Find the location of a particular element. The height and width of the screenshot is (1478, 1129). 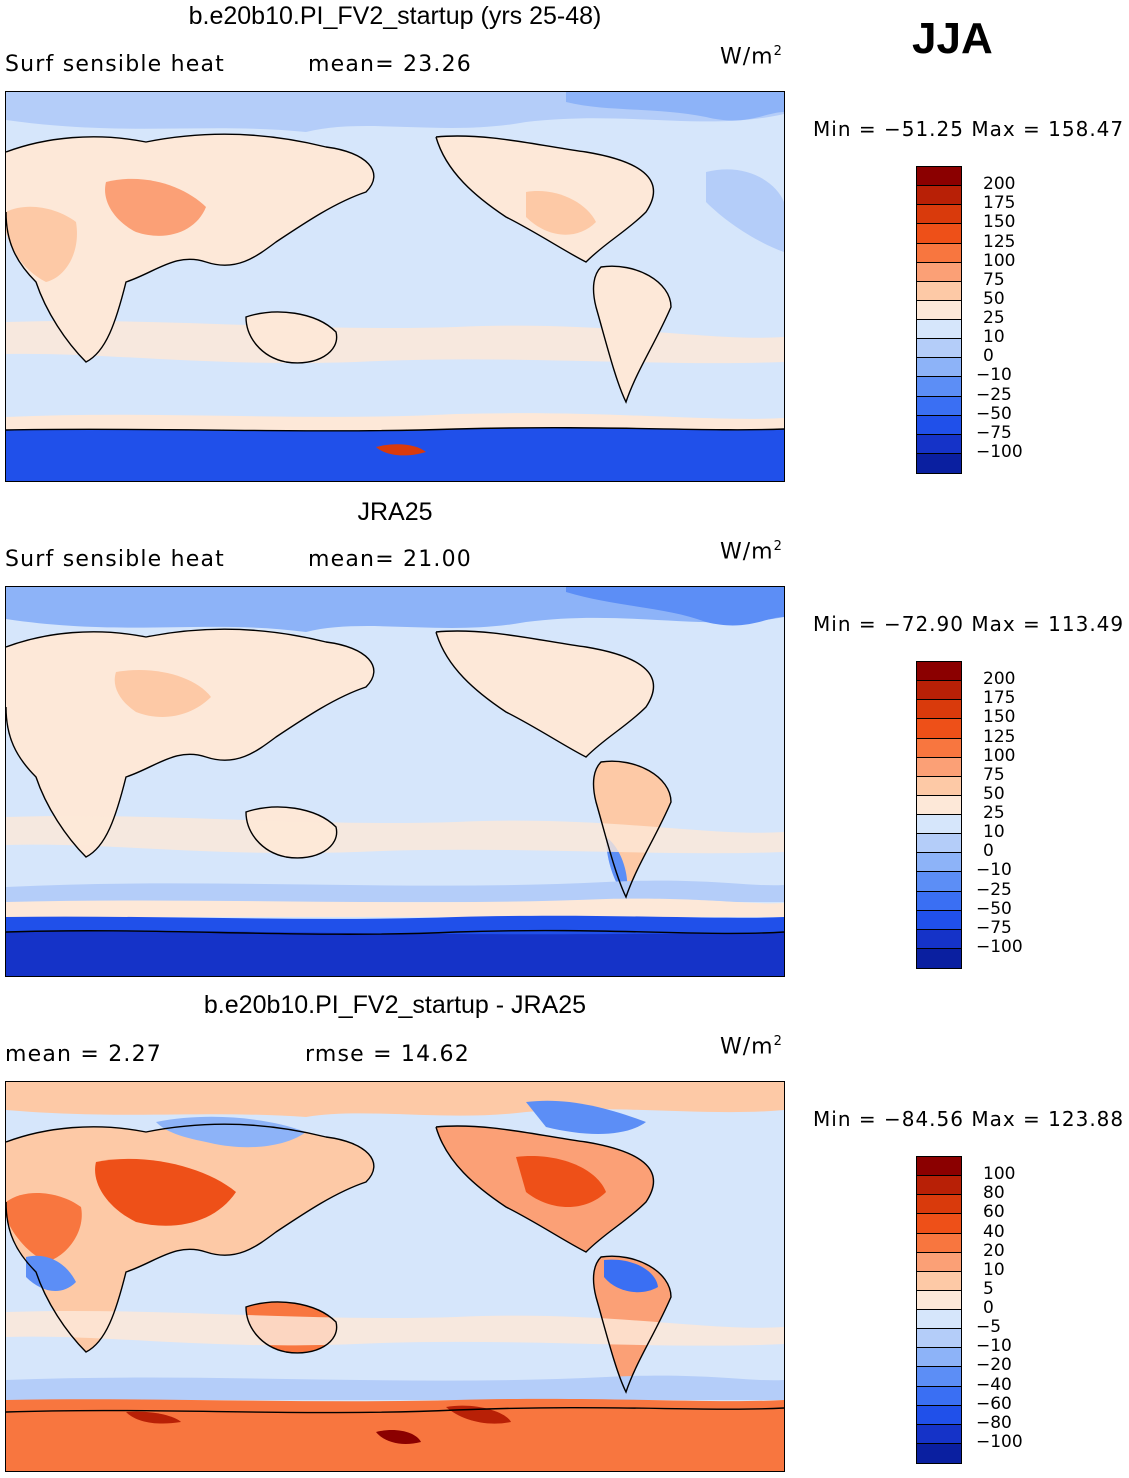

panel-3-colorbar is located at coordinates (939, 1310).